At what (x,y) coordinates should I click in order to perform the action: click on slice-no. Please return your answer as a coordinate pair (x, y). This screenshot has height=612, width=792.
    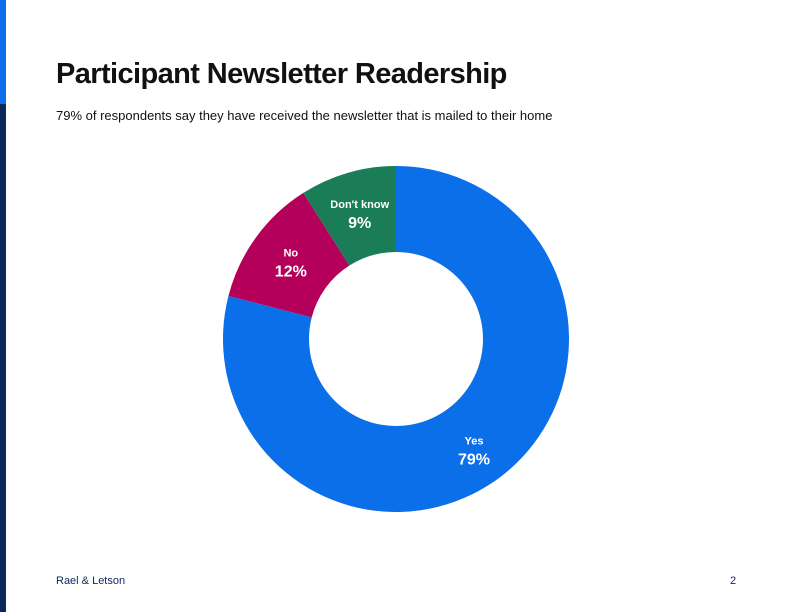
    Looking at the image, I should click on (289, 255).